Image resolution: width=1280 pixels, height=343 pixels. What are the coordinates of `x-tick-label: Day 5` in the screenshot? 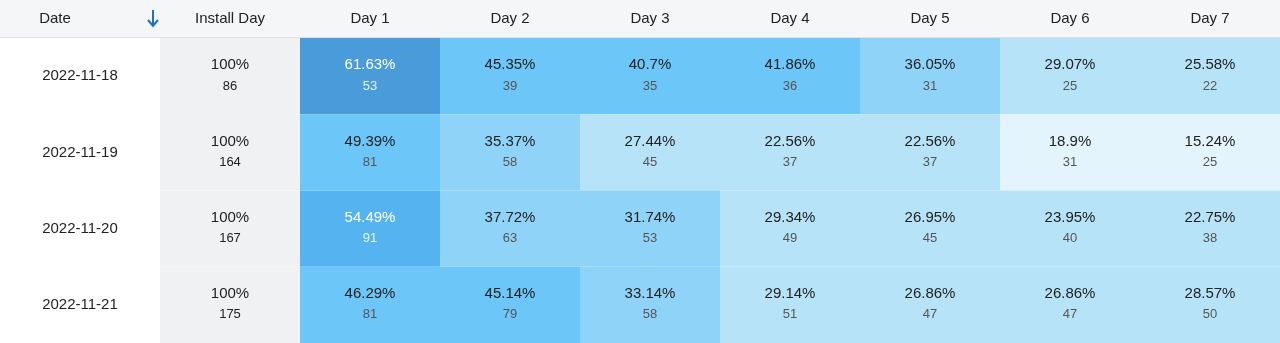 It's located at (930, 18).